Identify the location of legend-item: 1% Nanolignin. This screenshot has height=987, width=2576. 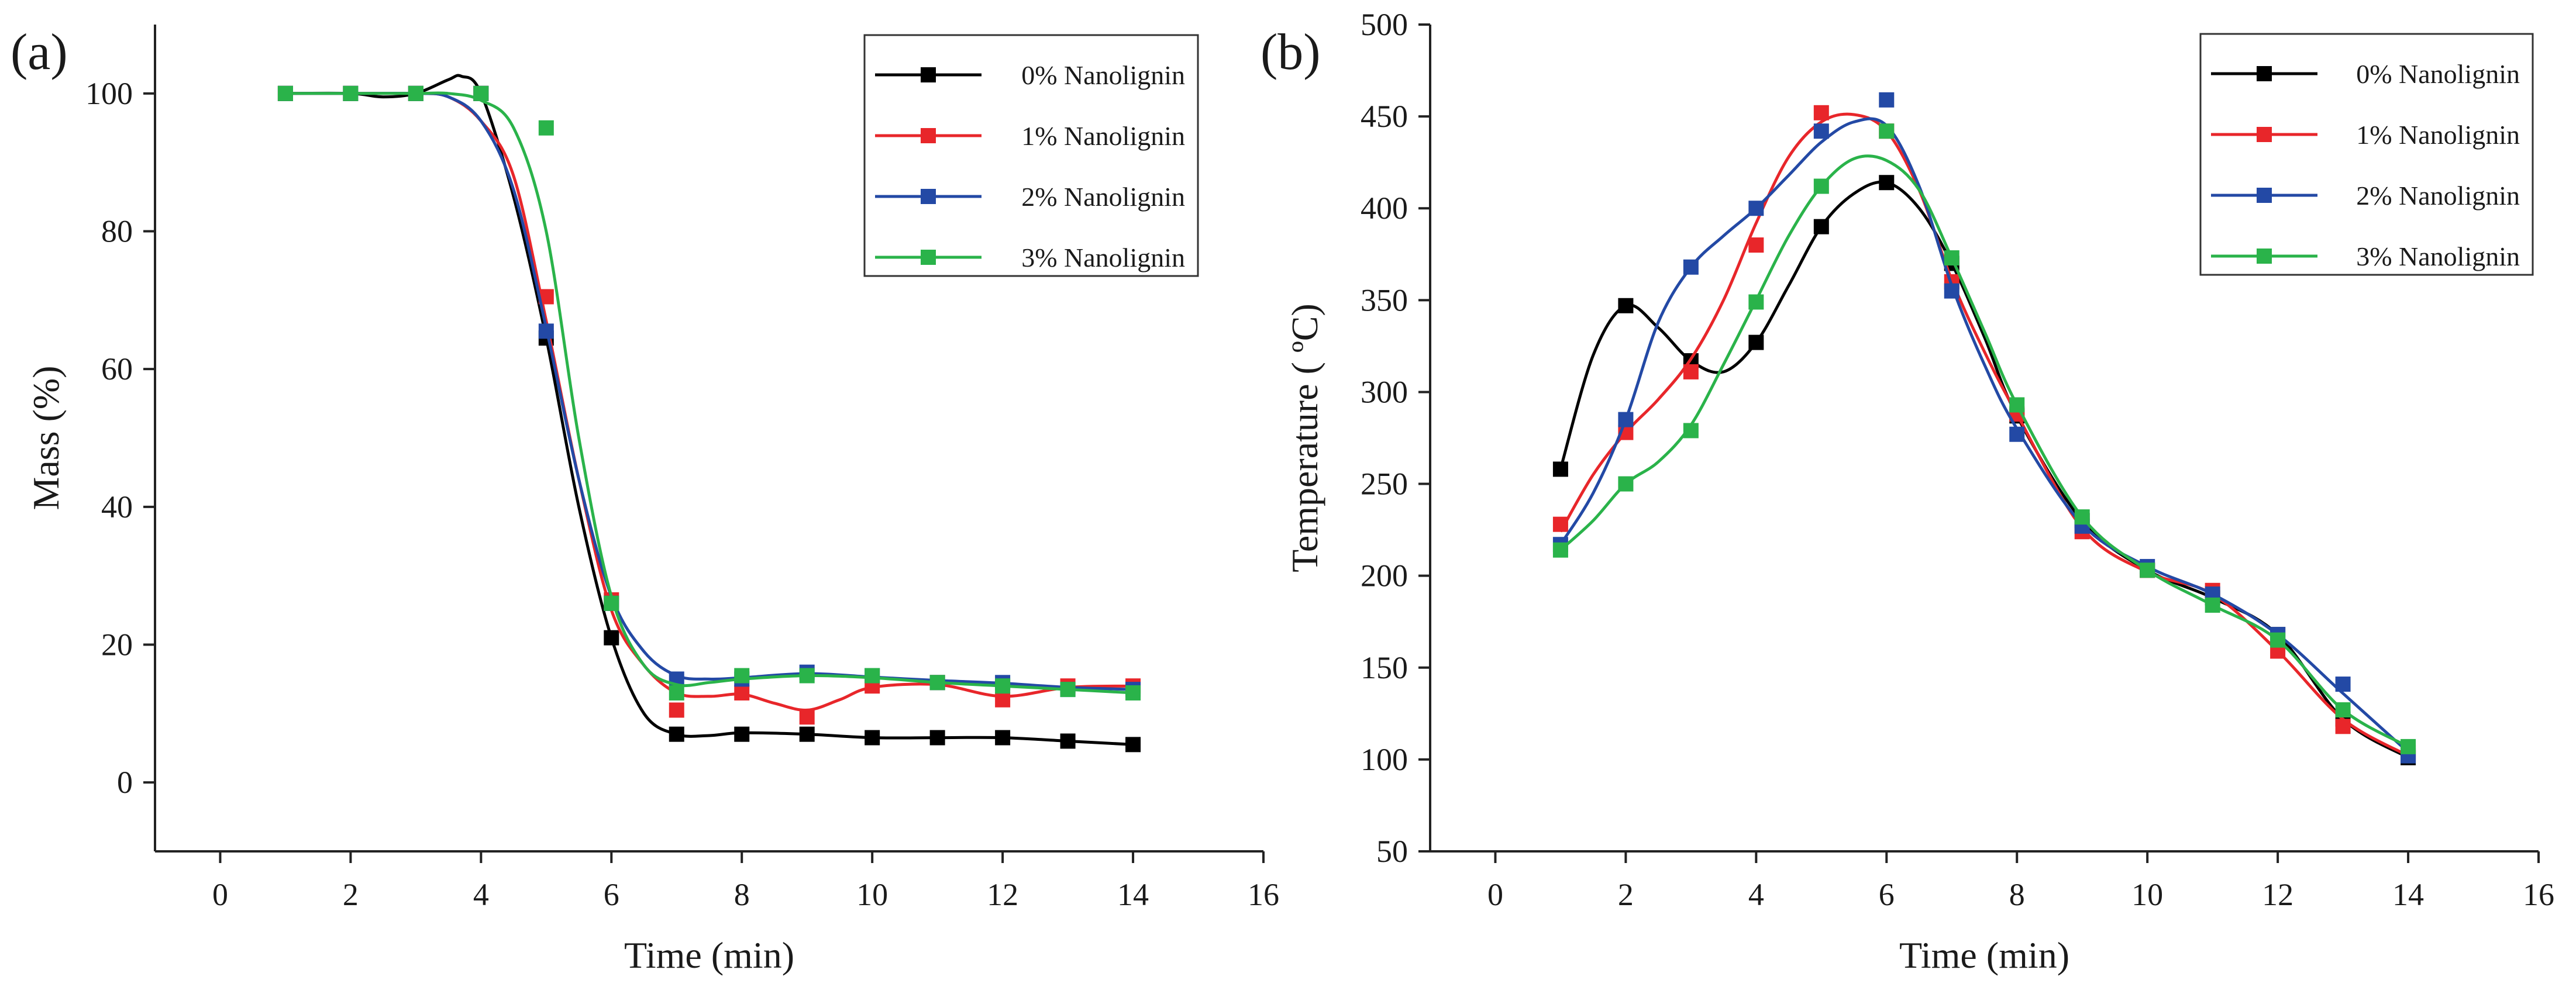
(1030, 136).